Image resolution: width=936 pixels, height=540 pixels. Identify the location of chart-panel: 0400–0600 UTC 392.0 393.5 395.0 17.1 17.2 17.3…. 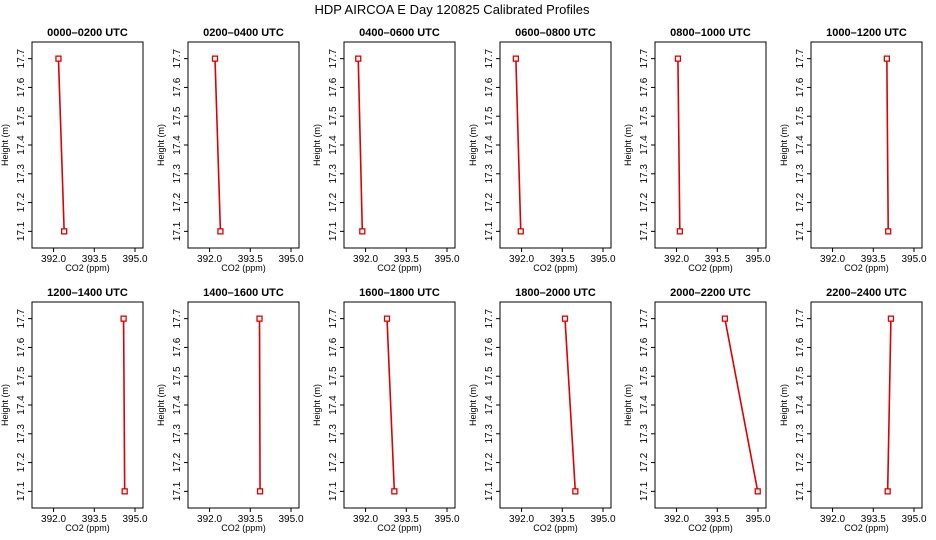
(386, 150).